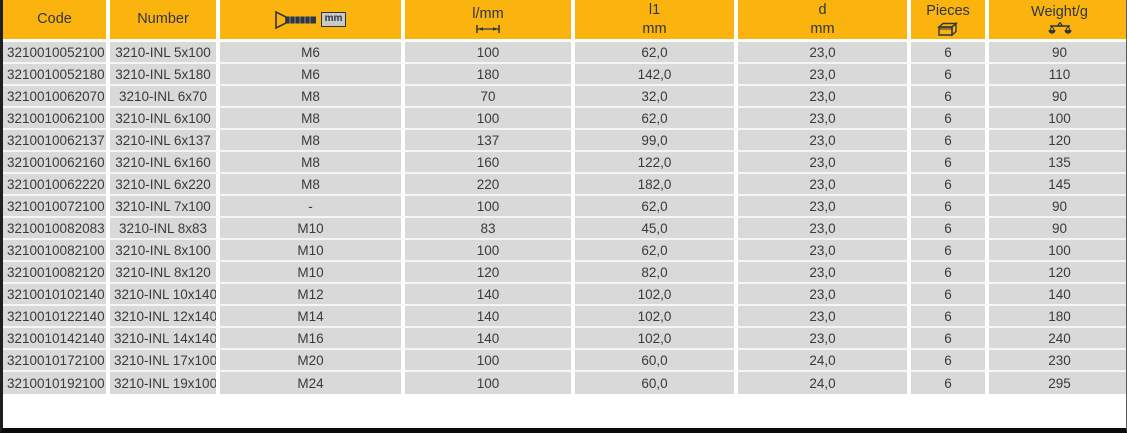 The width and height of the screenshot is (1127, 433). What do you see at coordinates (948, 29) in the screenshot?
I see `carton-icon` at bounding box center [948, 29].